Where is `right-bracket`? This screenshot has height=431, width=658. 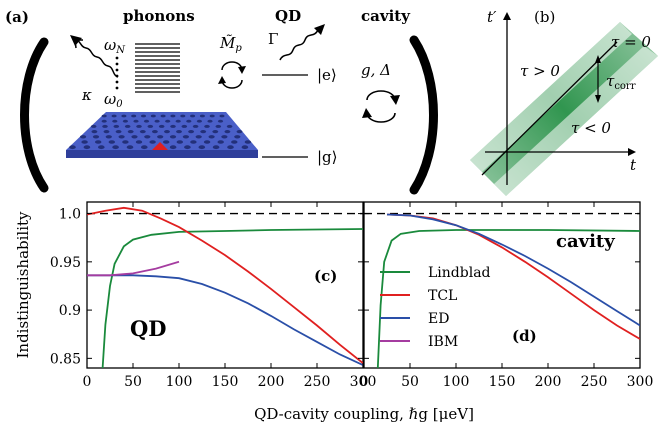
right-bracket is located at coordinates (423, 115).